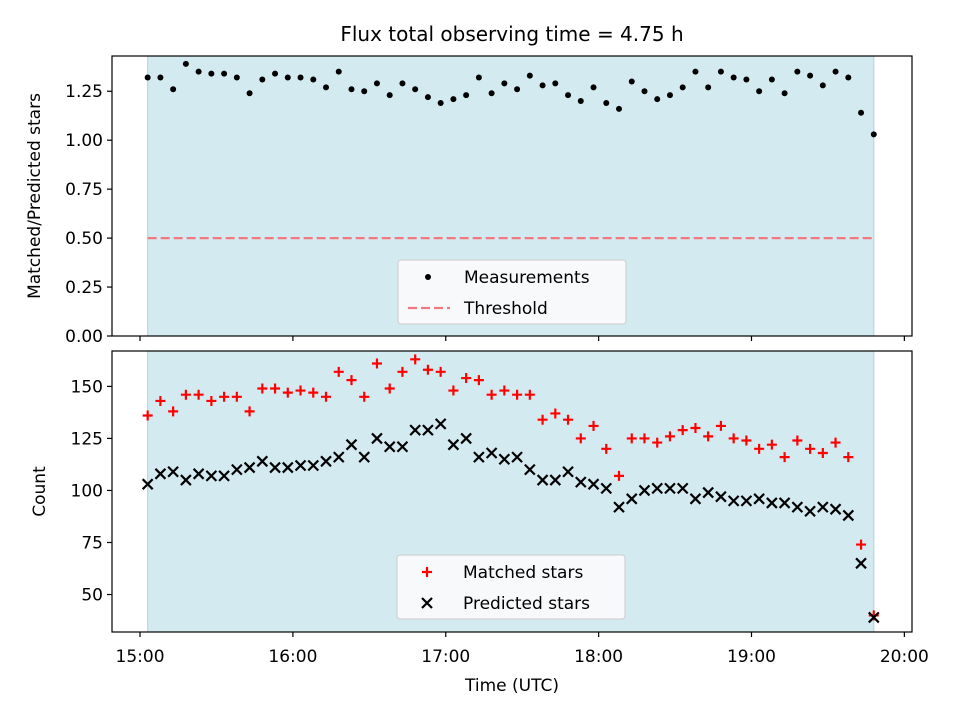  What do you see at coordinates (92, 596) in the screenshot?
I see `y-tick-label: 50` at bounding box center [92, 596].